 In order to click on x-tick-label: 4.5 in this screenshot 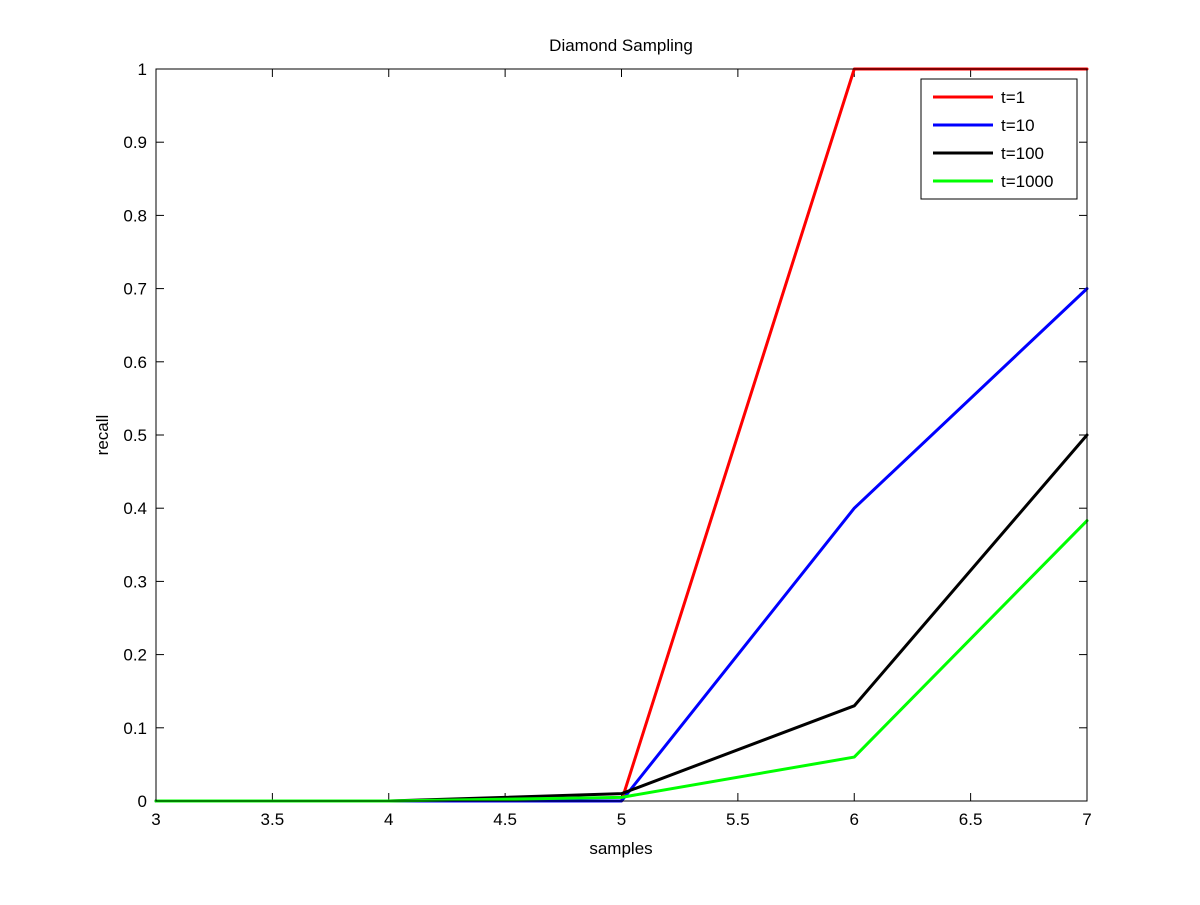, I will do `click(505, 819)`.